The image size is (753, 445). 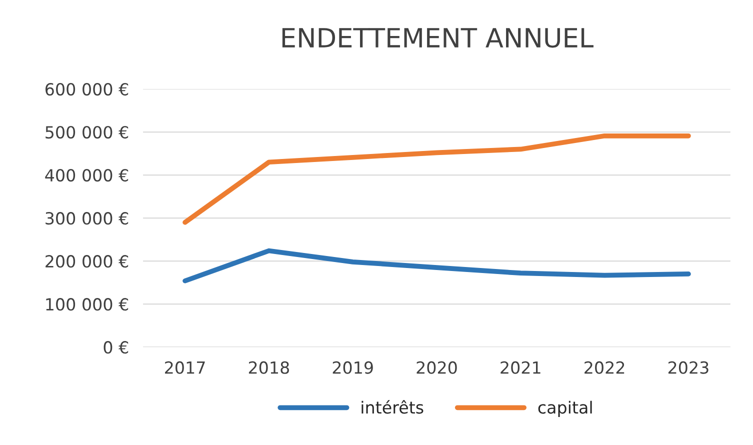 What do you see at coordinates (87, 261) in the screenshot?
I see `y-tick-label: 200 000 €` at bounding box center [87, 261].